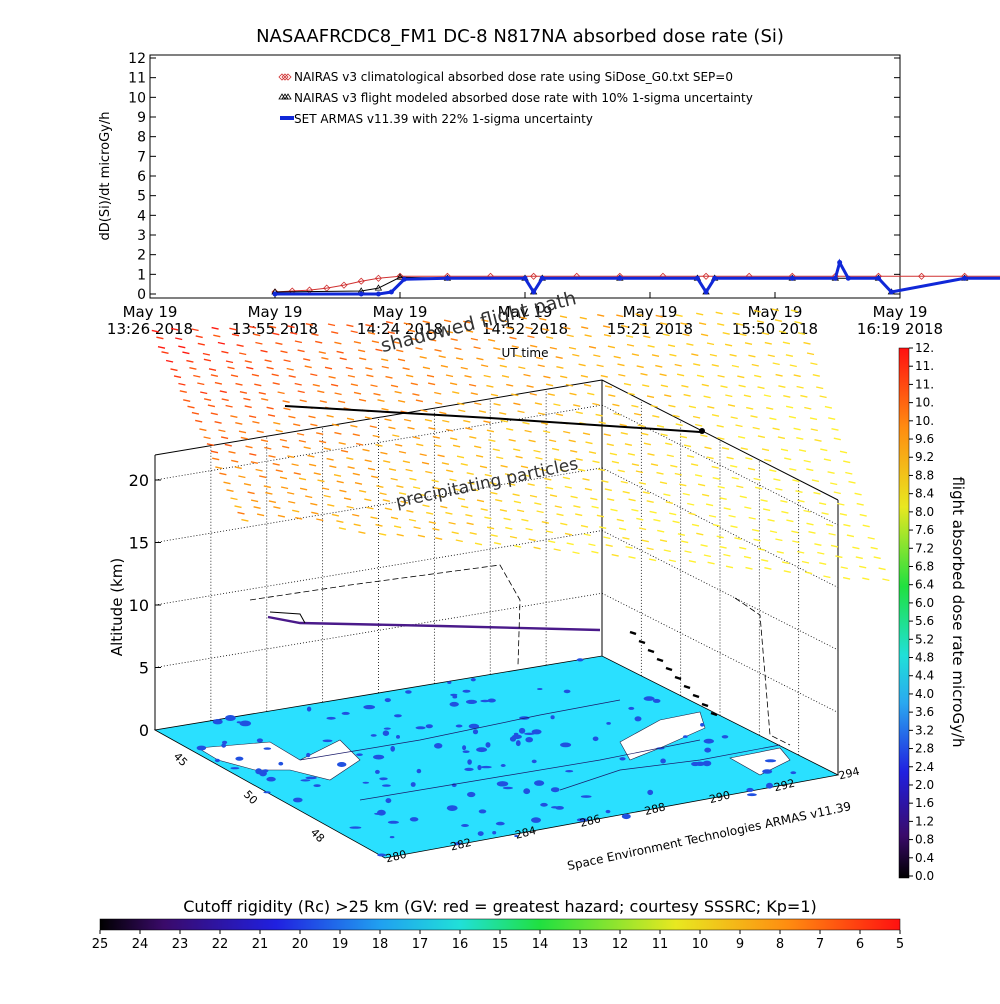 This screenshot has height=1004, width=1000. Describe the element at coordinates (420, 944) in the screenshot. I see `rigidity-tick-label: 17` at that location.